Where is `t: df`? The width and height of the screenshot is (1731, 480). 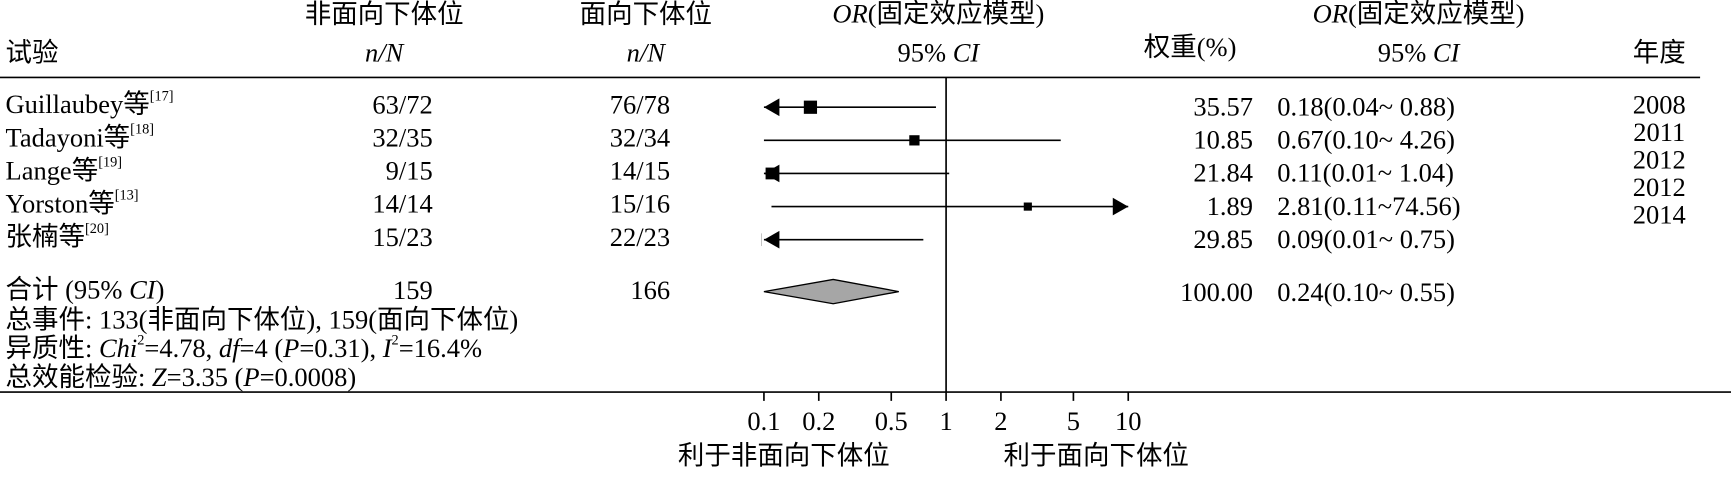 t: df is located at coordinates (231, 348).